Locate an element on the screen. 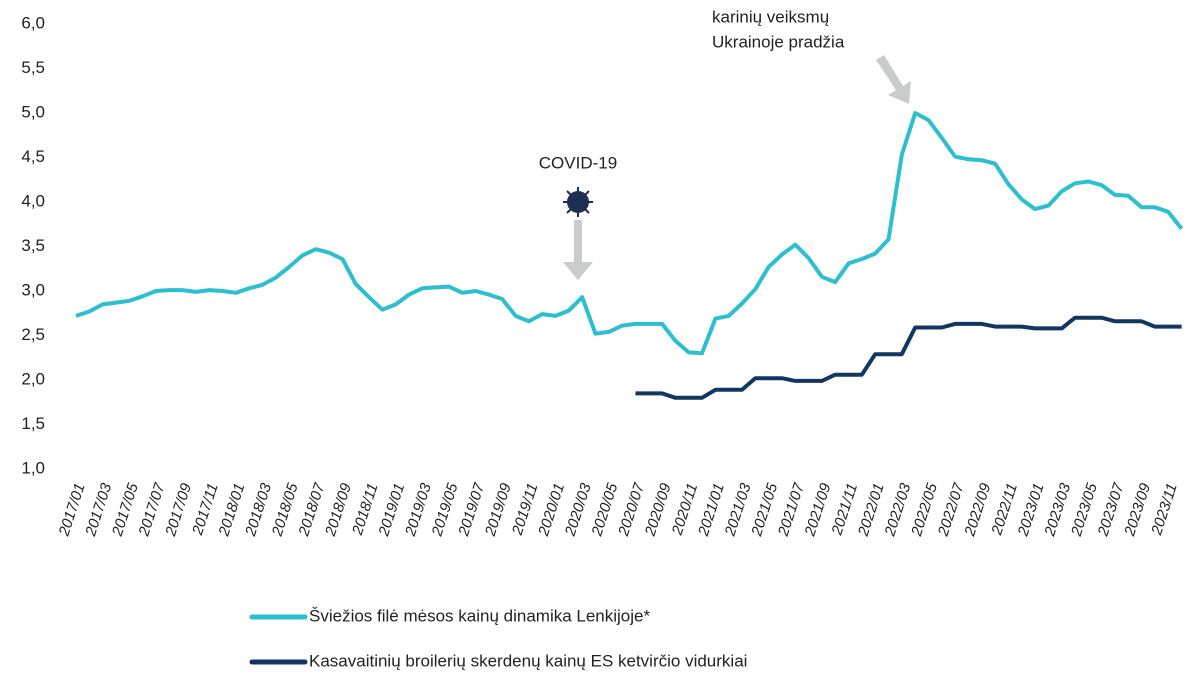 Image resolution: width=1189 pixels, height=675 pixels. covid-arrow is located at coordinates (578, 250).